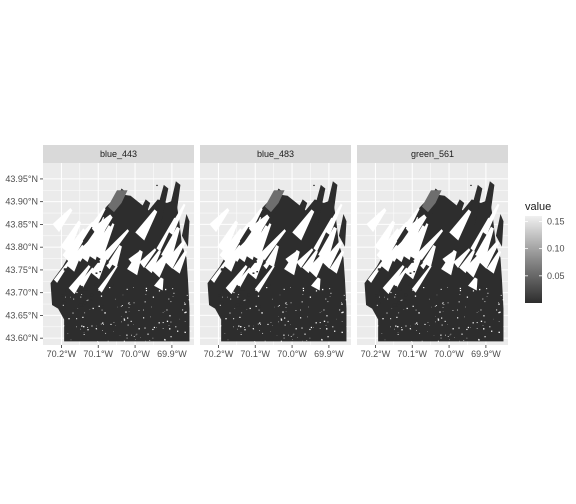 The image size is (576, 504). I want to click on facet-strip, so click(275, 154).